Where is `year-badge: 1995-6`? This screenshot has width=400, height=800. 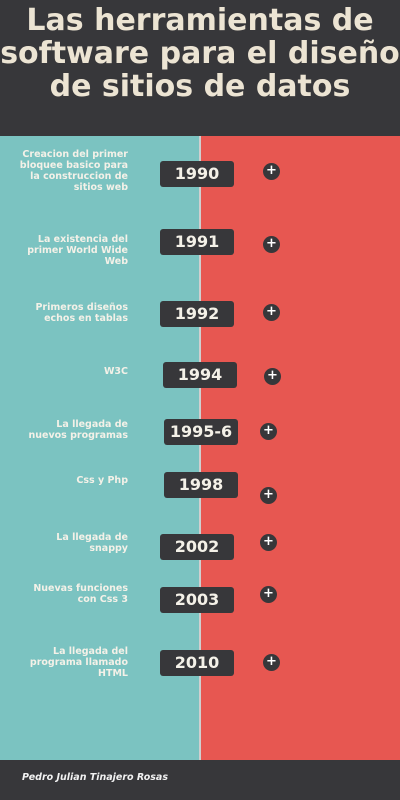 year-badge: 1995-6 is located at coordinates (201, 432).